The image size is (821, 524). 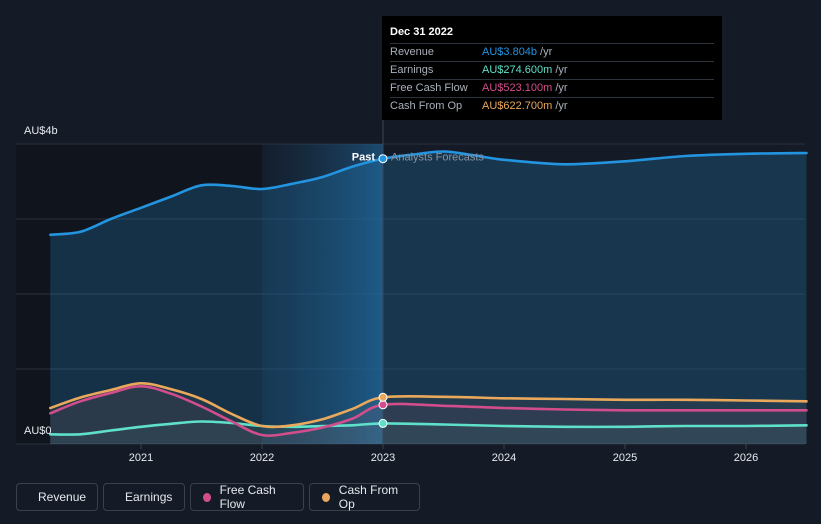 I want to click on free-cash-flow-point, so click(x=383, y=405).